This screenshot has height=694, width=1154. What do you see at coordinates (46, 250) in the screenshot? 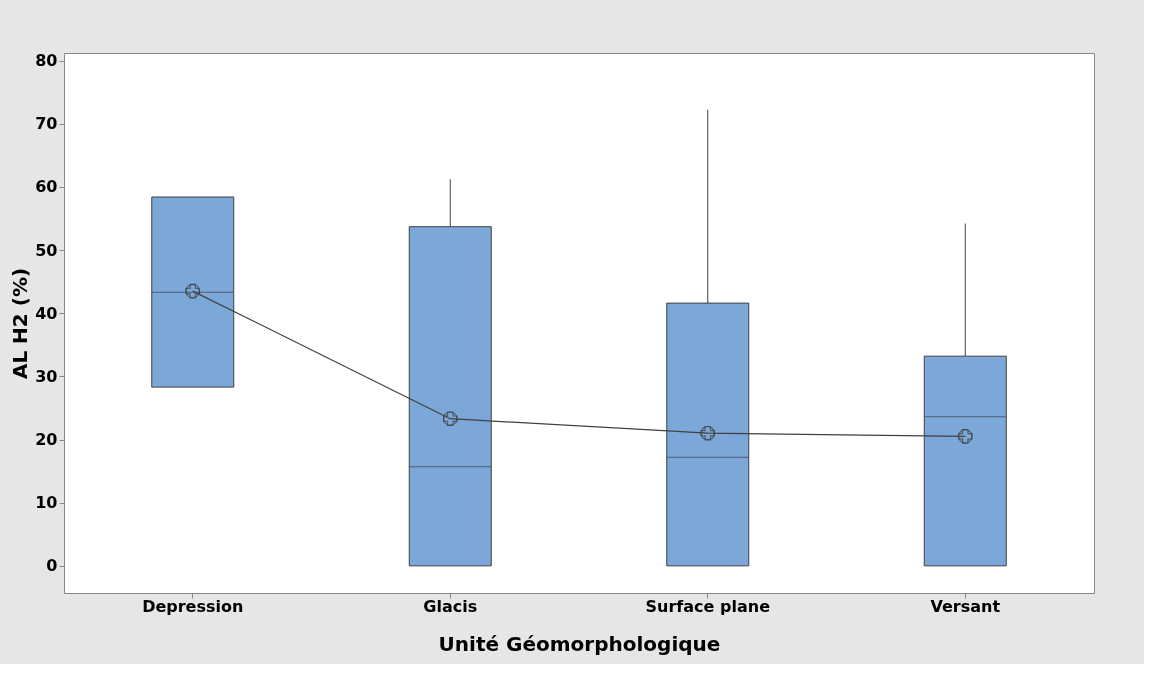
I see `y-tick-label: 50` at bounding box center [46, 250].